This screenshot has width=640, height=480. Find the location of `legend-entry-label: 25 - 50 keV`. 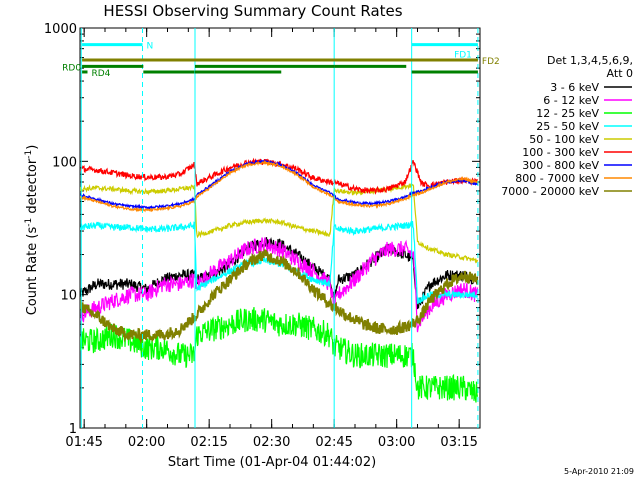

legend-entry-label: 25 - 50 keV is located at coordinates (567, 126).